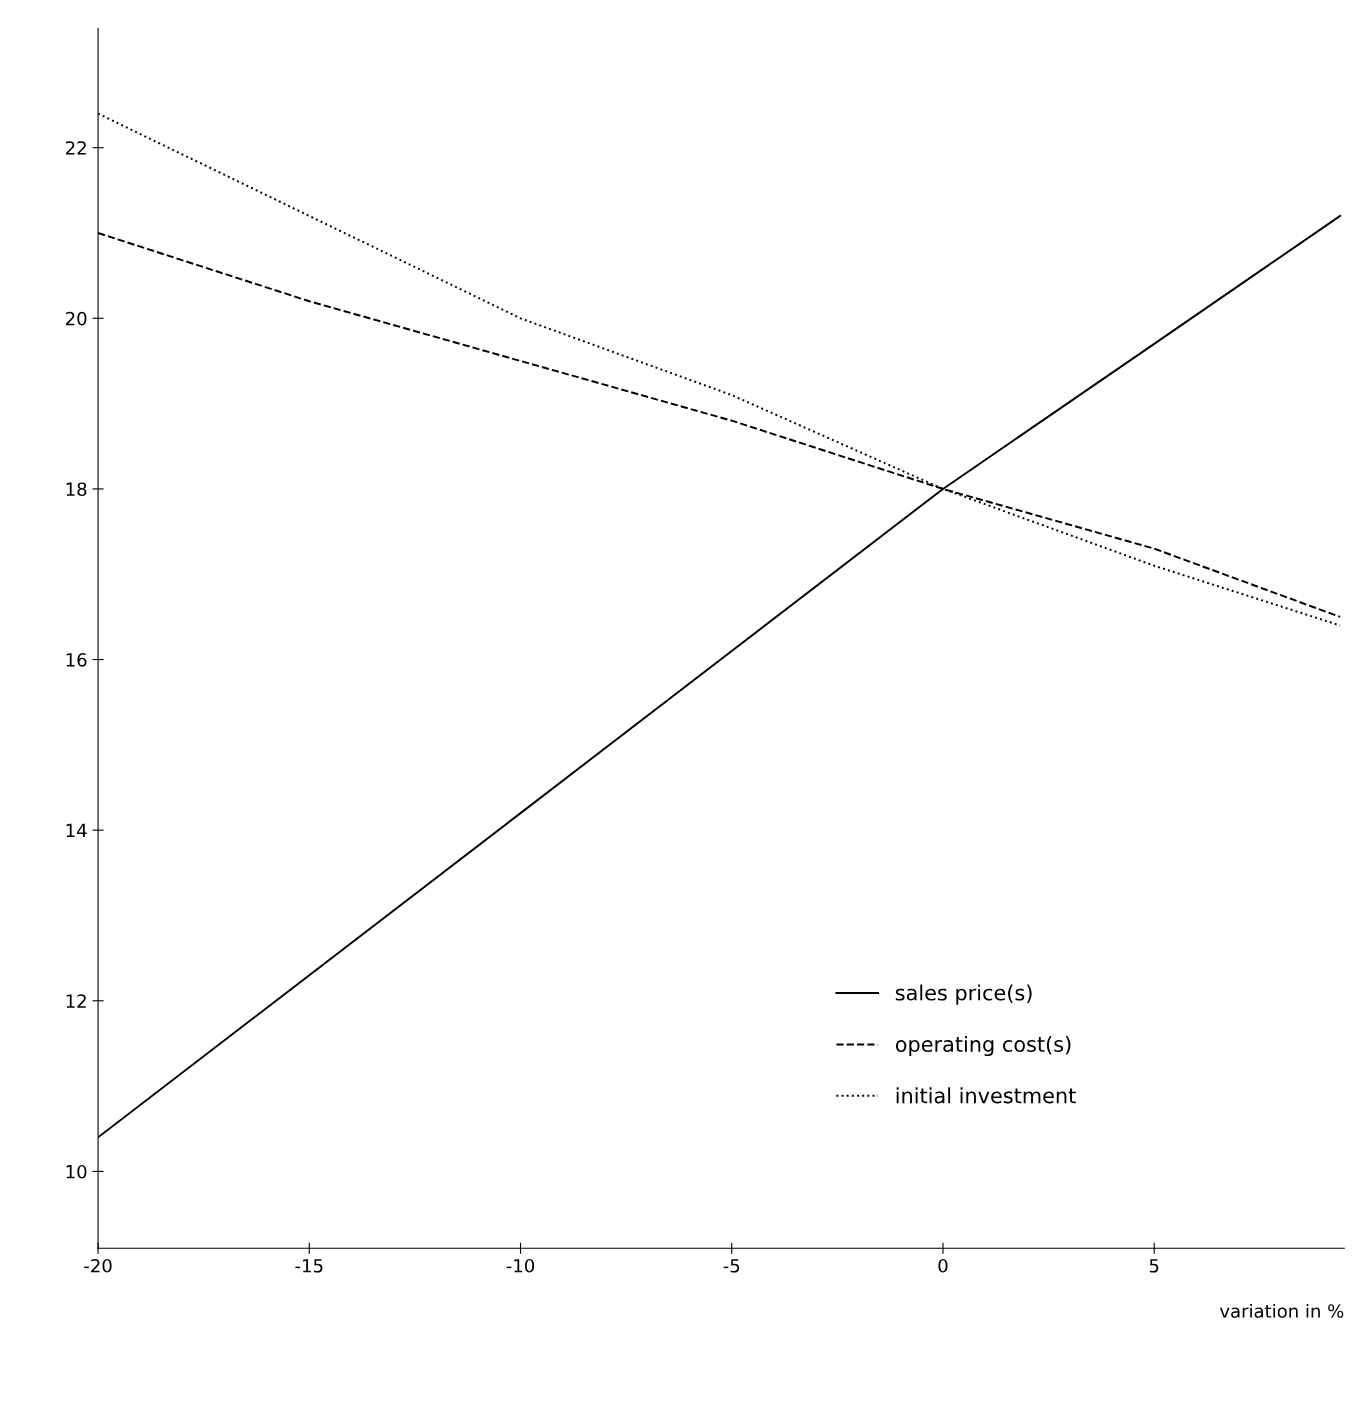 Image resolution: width=1362 pixels, height=1412 pixels. I want to click on legend-label: operating cost(s), so click(983, 1046).